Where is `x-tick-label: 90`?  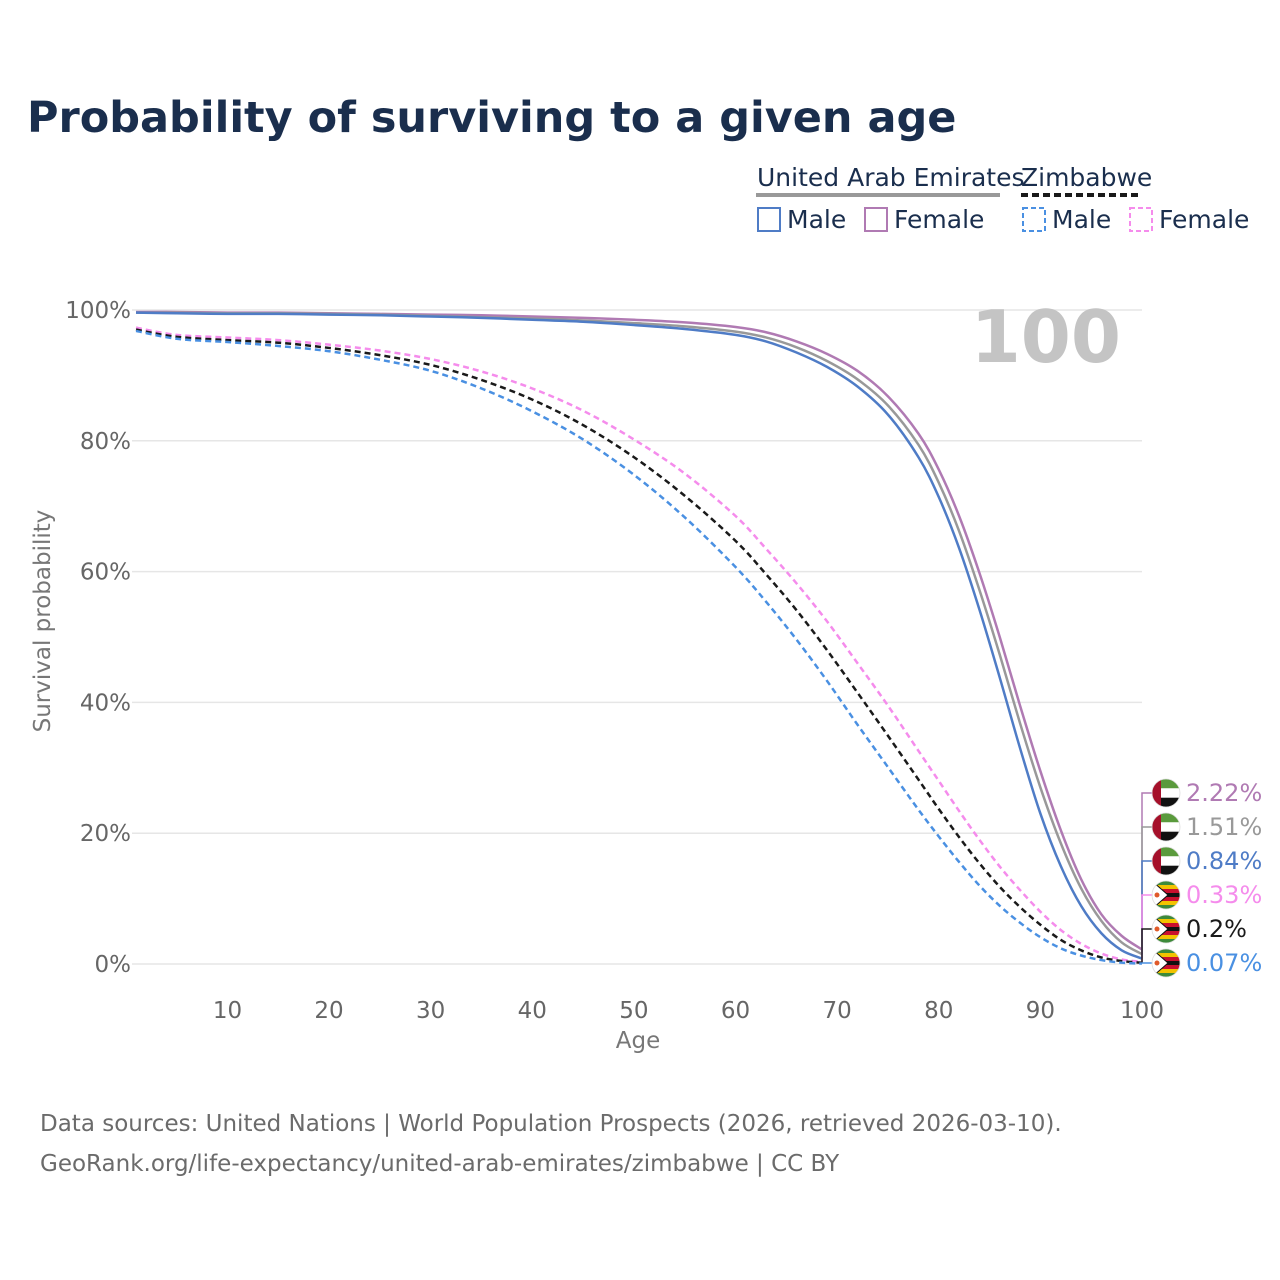
x-tick-label: 90 is located at coordinates (1040, 1011).